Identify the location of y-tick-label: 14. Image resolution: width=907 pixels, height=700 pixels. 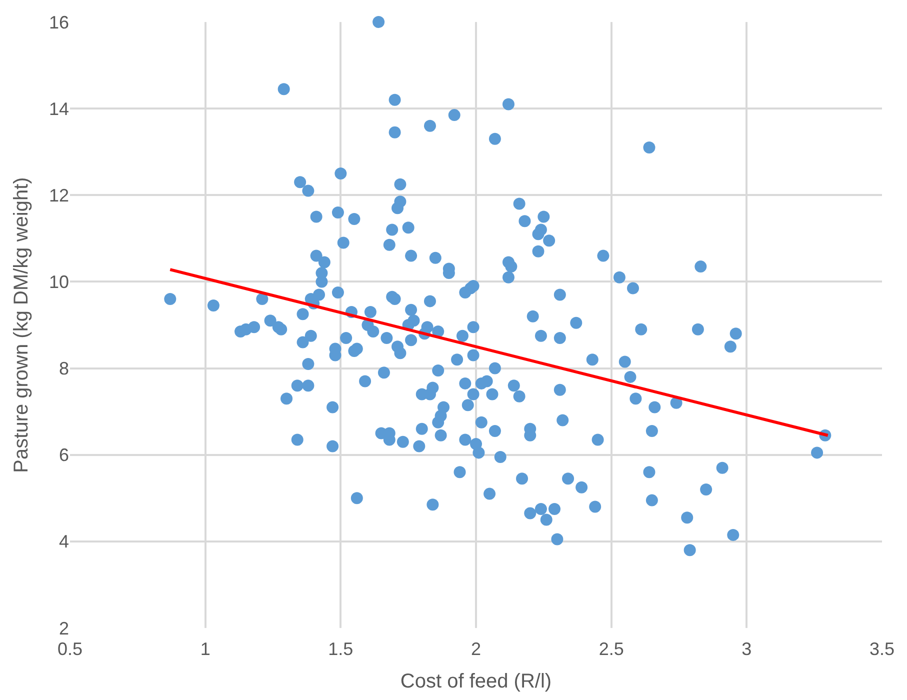
(58, 108).